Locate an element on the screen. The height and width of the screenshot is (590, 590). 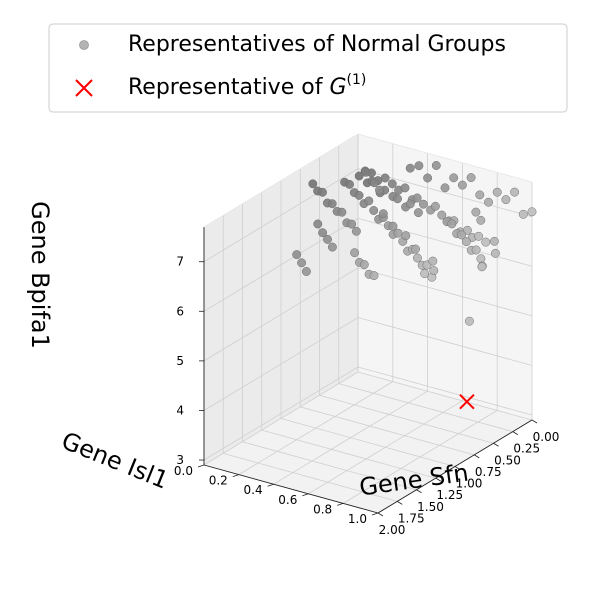
x-axis-ticks: 0.000.250.500.751.001.251.501.752.00 is located at coordinates (468, 478).